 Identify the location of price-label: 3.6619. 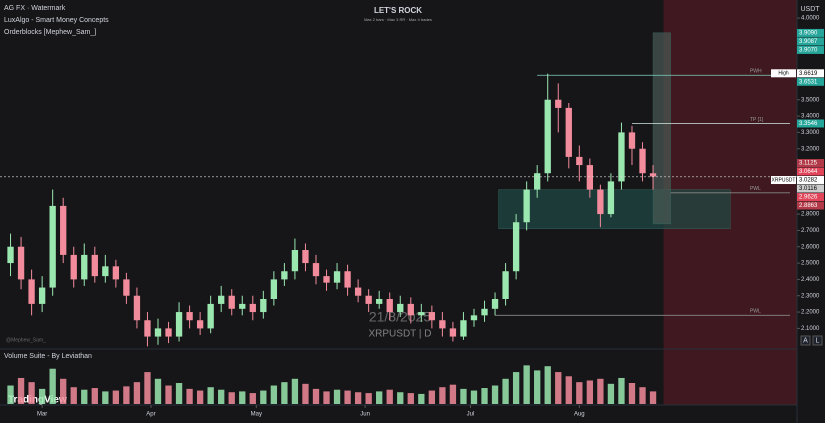
(808, 74).